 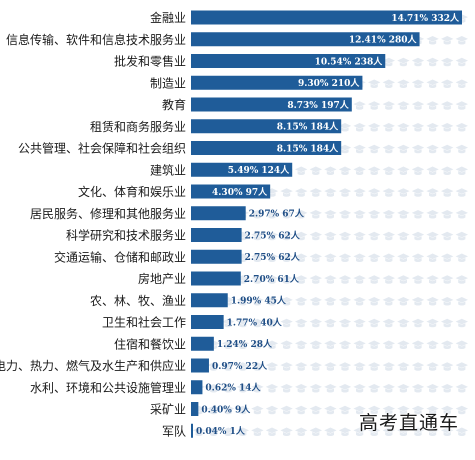 I want to click on category-label: 住宿和餐饮业, so click(x=150, y=343).